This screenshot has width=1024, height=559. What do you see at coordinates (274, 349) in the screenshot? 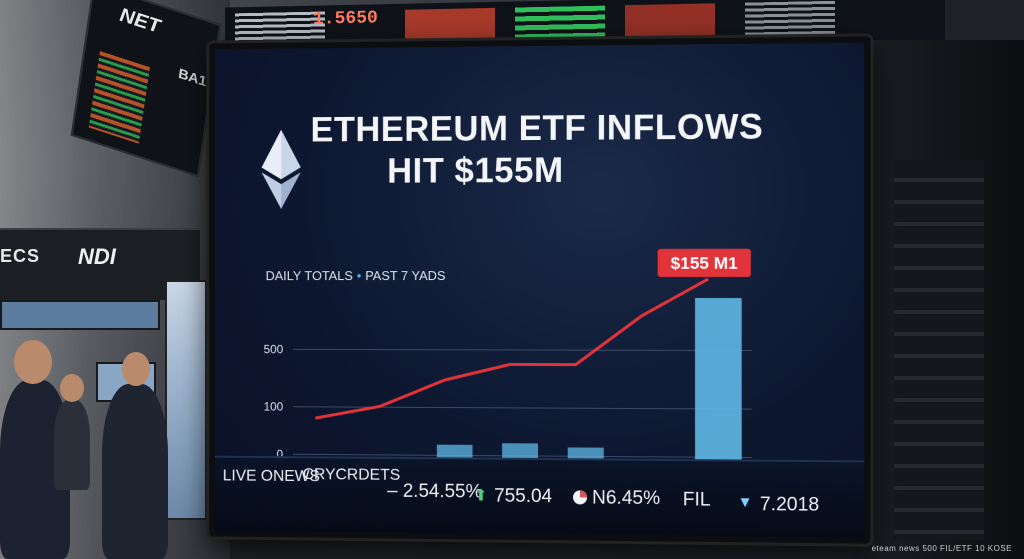
I see `y-tick-label: 500` at bounding box center [274, 349].